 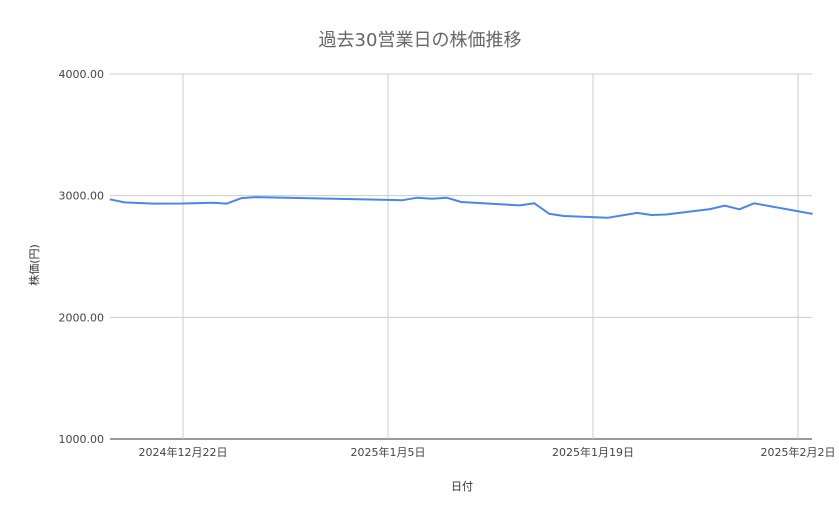 What do you see at coordinates (82, 317) in the screenshot?
I see `y-tick-label: 2000.00` at bounding box center [82, 317].